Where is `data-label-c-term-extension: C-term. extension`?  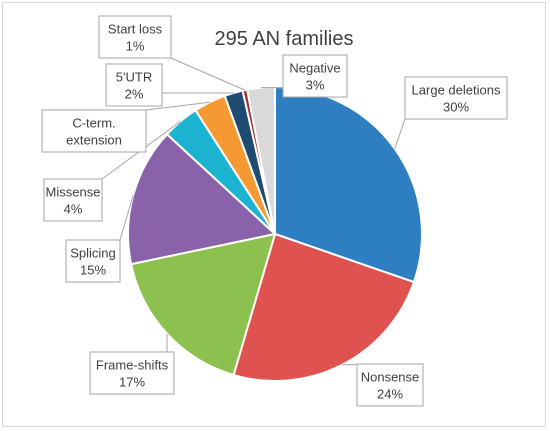
data-label-c-term-extension: C-term. extension is located at coordinates (94, 132).